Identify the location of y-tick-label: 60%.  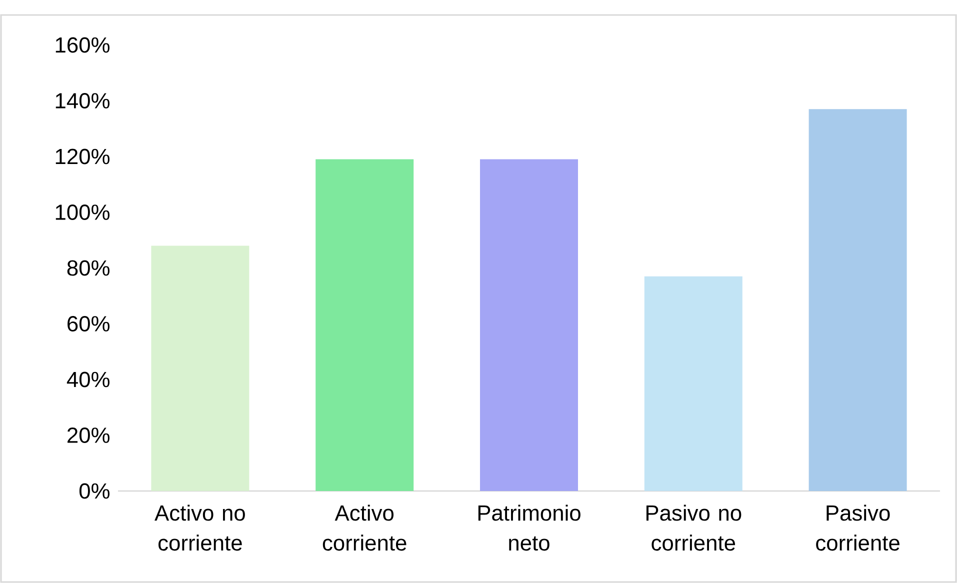
(89, 324).